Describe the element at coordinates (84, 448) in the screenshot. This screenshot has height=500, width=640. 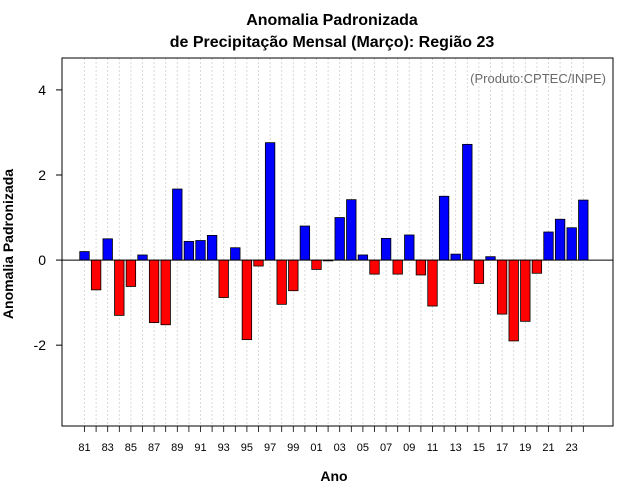
I see `x-tick-label: 81` at that location.